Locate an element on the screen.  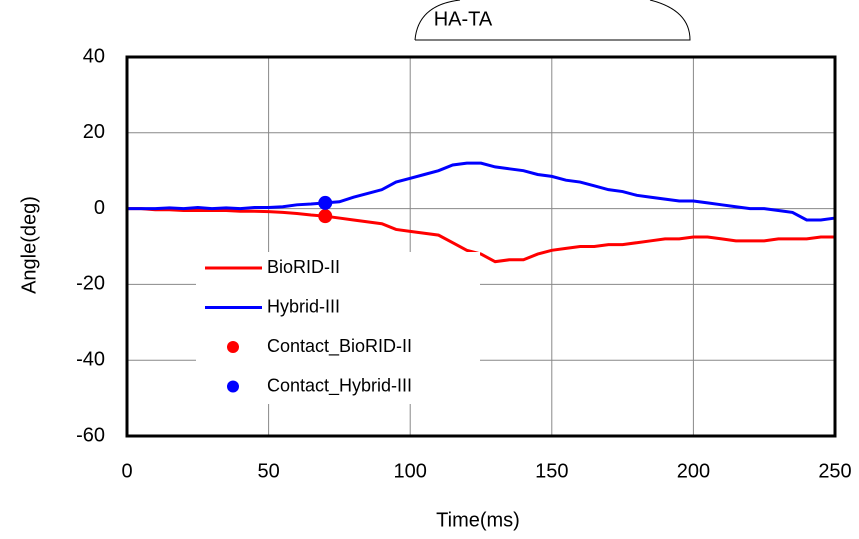
y-axis-label: Angle(deg) is located at coordinates (29, 245).